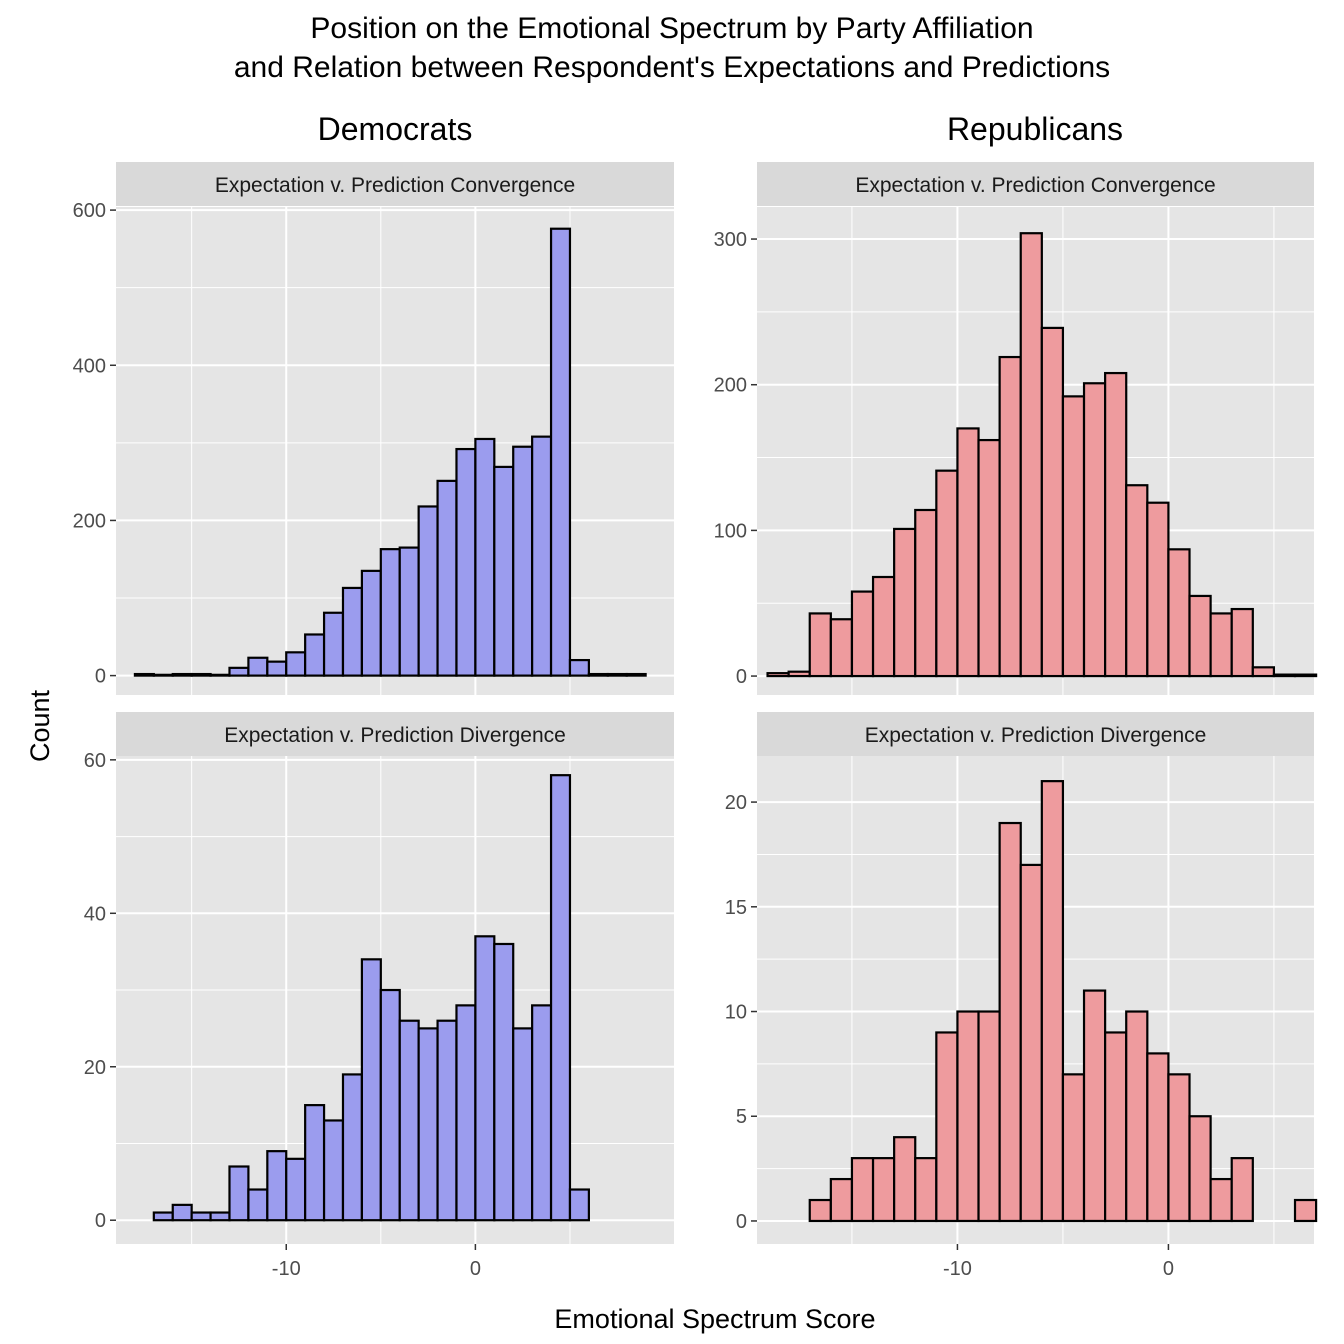 This screenshot has height=1344, width=1344. Describe the element at coordinates (741, 1117) in the screenshot. I see `y-tick-label: 5` at that location.